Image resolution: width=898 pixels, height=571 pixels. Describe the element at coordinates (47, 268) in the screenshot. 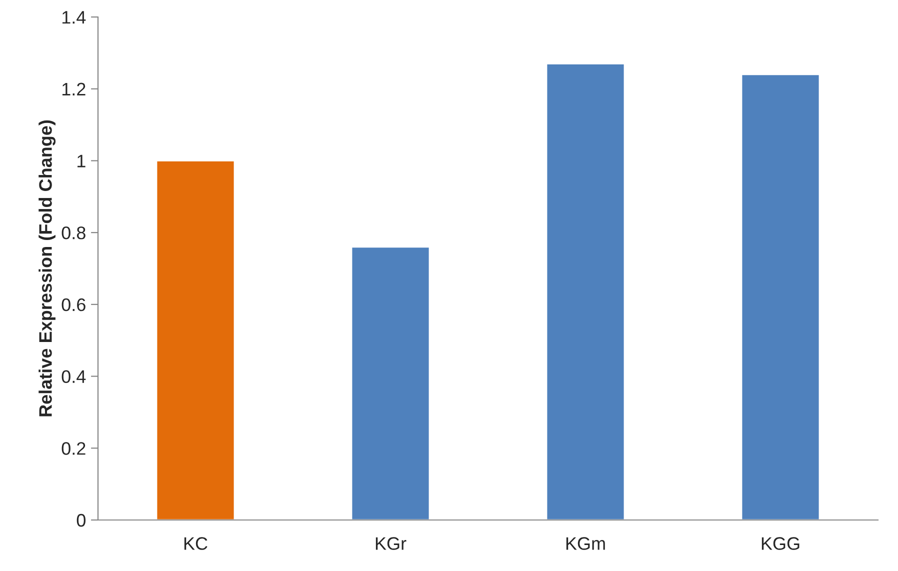

I see `y-axis-title: Relative Expression (Fold Change)` at that location.